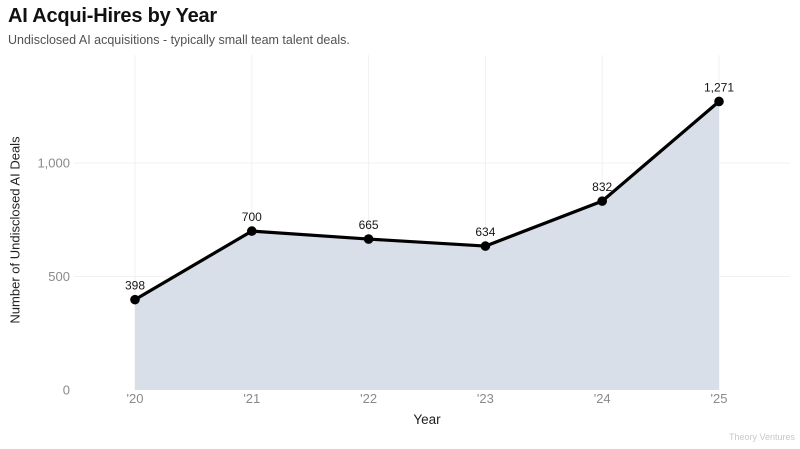  I want to click on data-point-label: 634, so click(485, 232).